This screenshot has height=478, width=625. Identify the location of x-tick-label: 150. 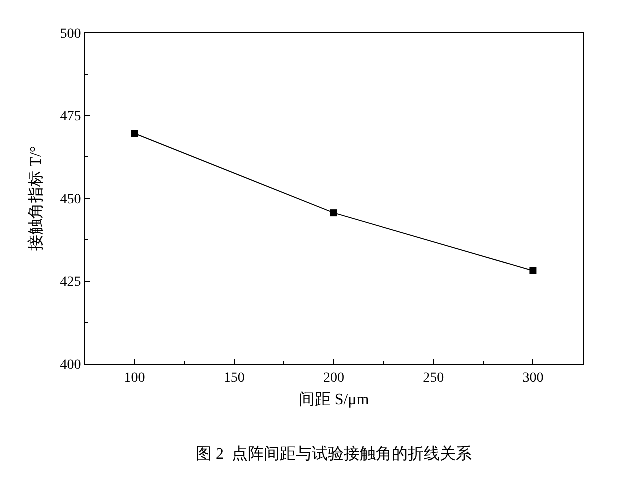
(234, 378).